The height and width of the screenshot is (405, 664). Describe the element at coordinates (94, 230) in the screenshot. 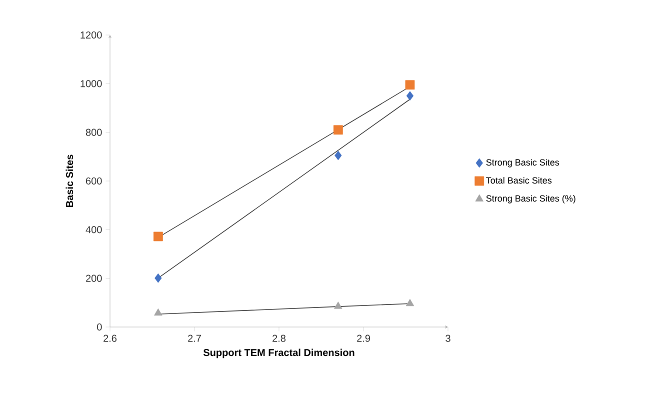

I see `y-tick-label: 400` at that location.